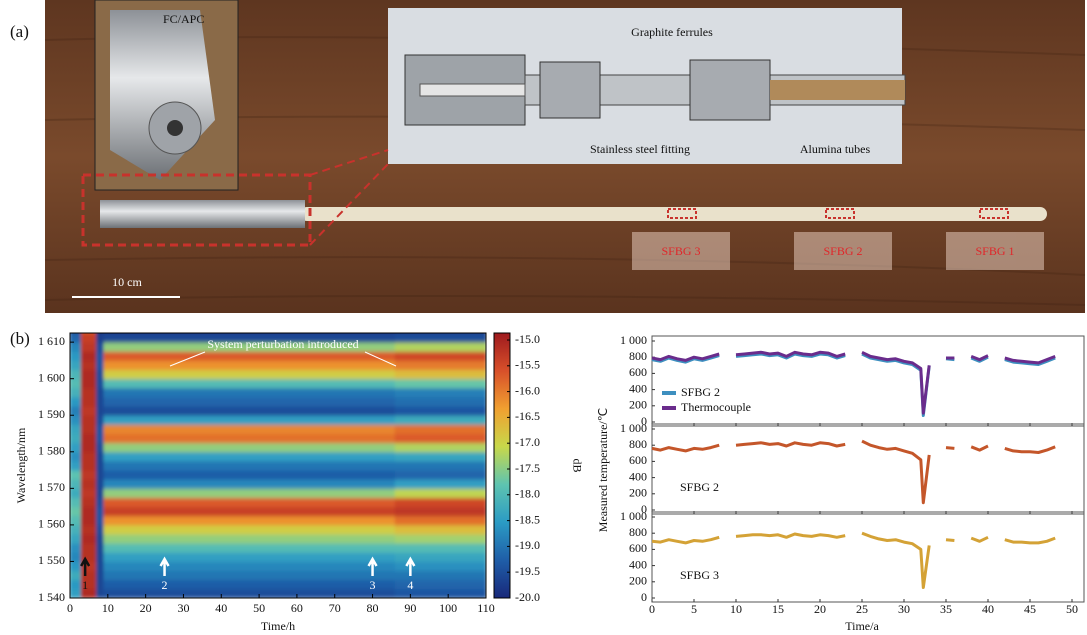 The height and width of the screenshot is (635, 1087). I want to click on y-tick-label: 1 590, so click(51, 414).